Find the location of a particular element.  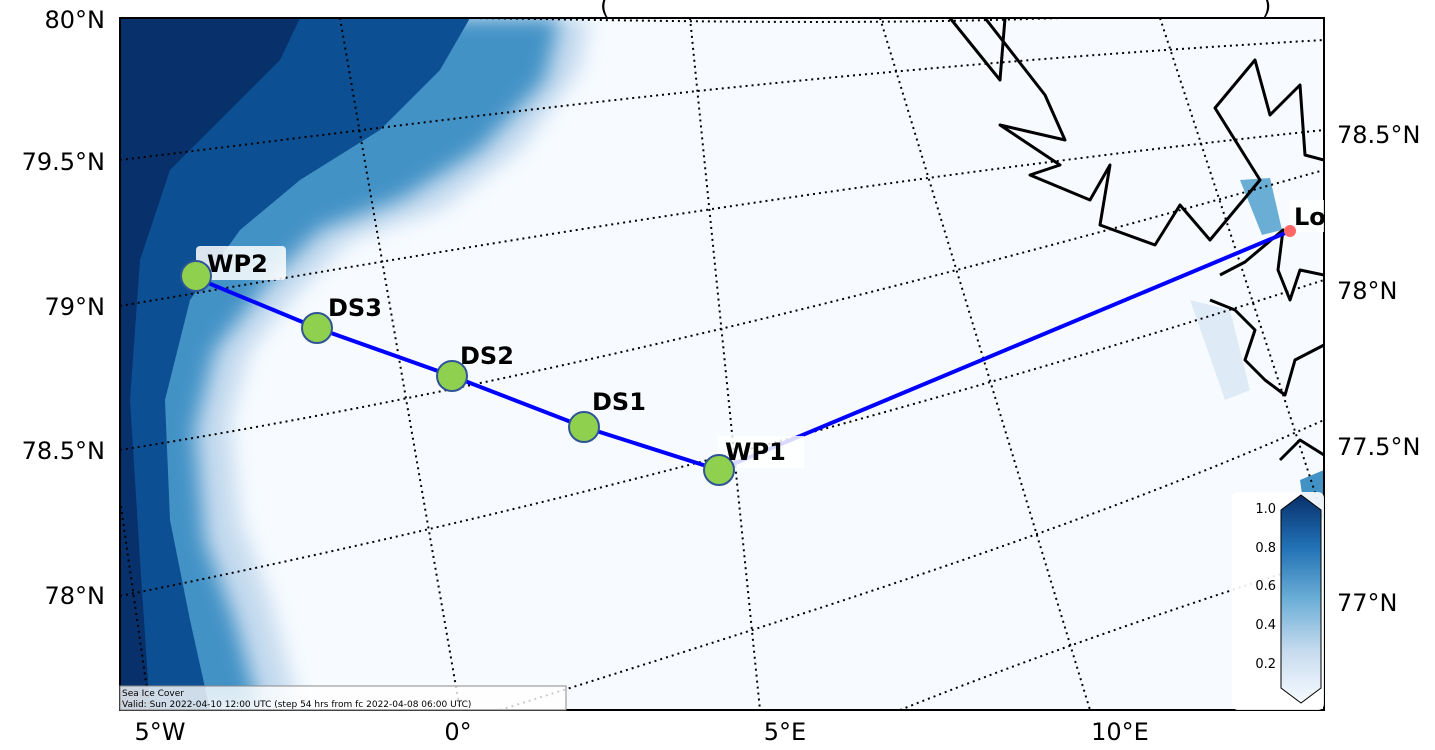

waypoint-ds3: DS3 is located at coordinates (341, 319).